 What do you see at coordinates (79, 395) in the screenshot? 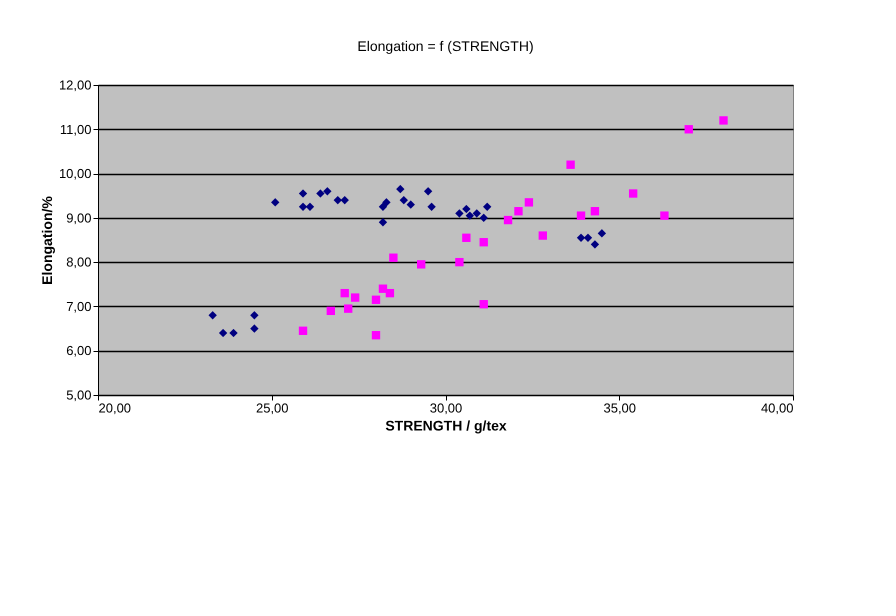
I see `y-tick-label: 5,00` at bounding box center [79, 395].